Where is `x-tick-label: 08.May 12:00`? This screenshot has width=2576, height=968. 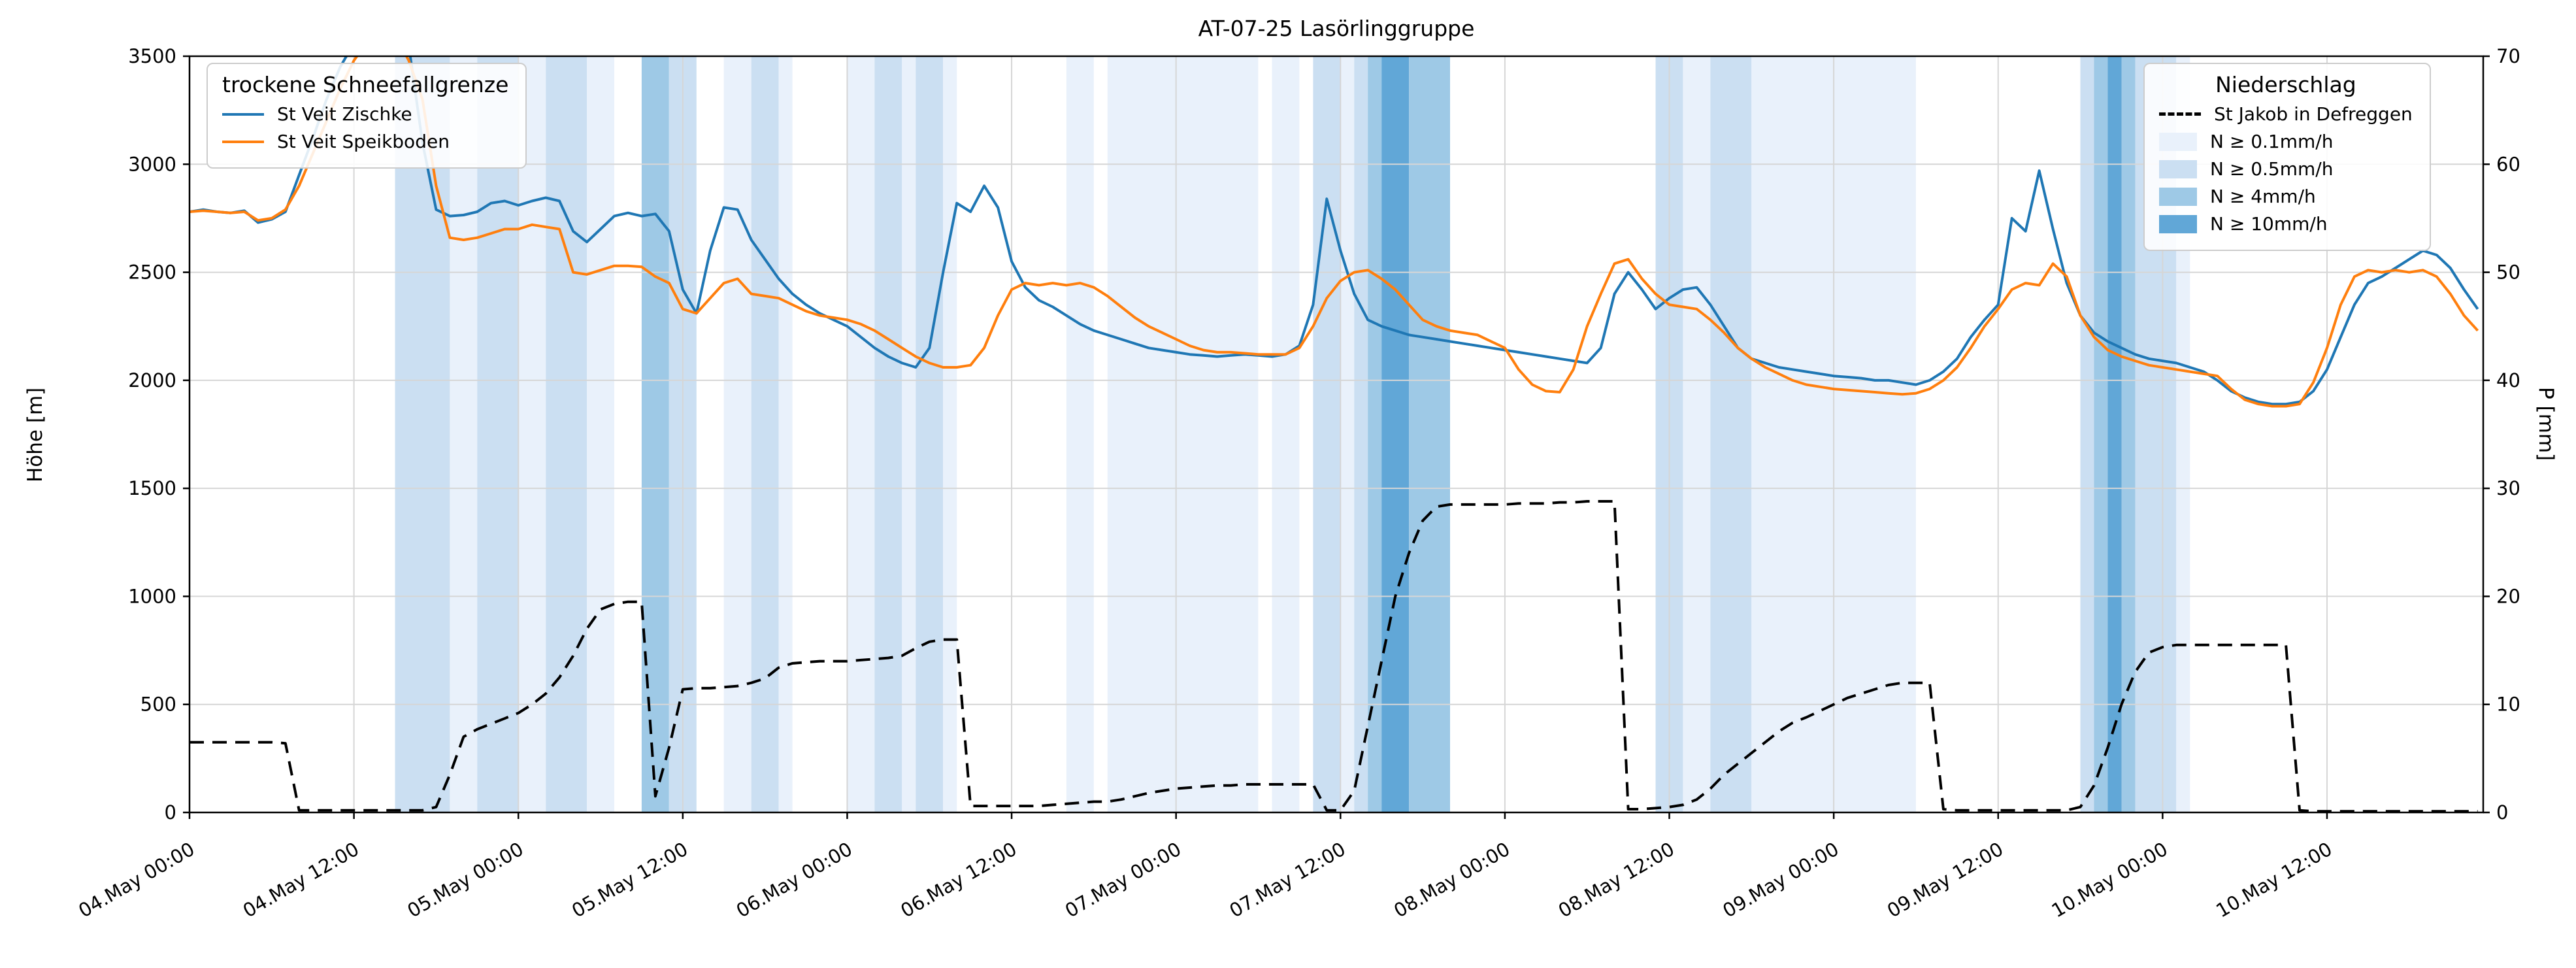 x-tick-label: 08.May 12:00 is located at coordinates (1616, 880).